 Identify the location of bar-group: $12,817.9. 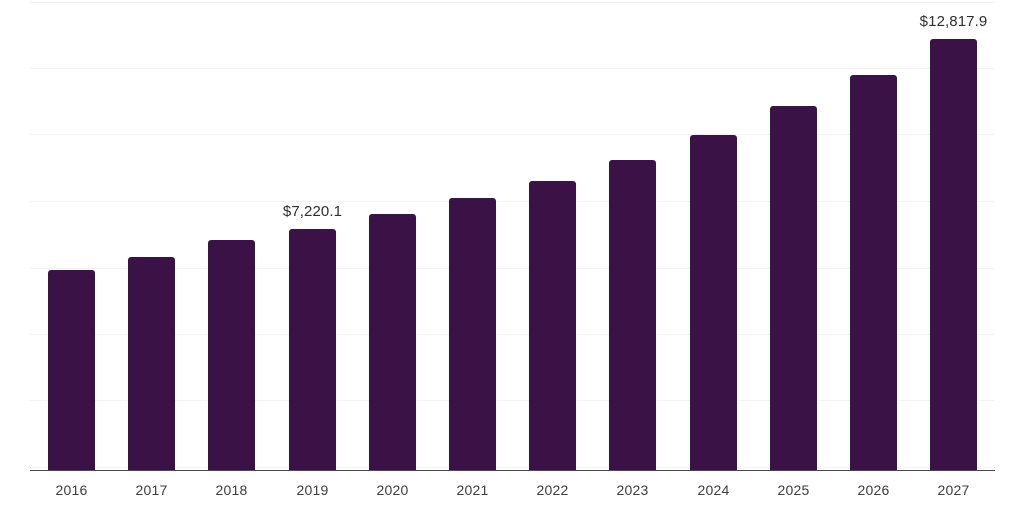
(953, 241).